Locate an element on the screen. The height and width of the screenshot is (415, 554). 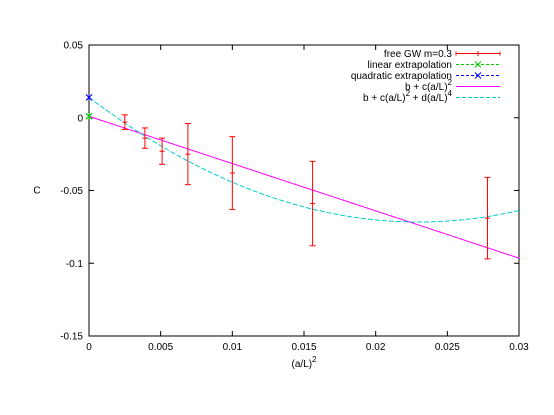
y-tick-label: 0 is located at coordinates (80, 118).